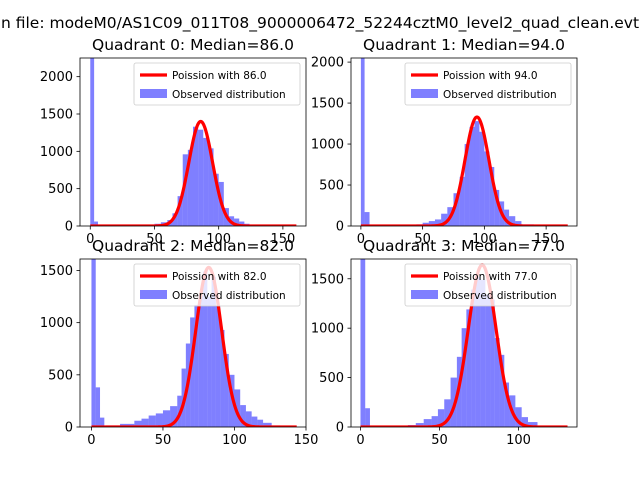  I want to click on quadrant-2-axes-frame, so click(193, 343).